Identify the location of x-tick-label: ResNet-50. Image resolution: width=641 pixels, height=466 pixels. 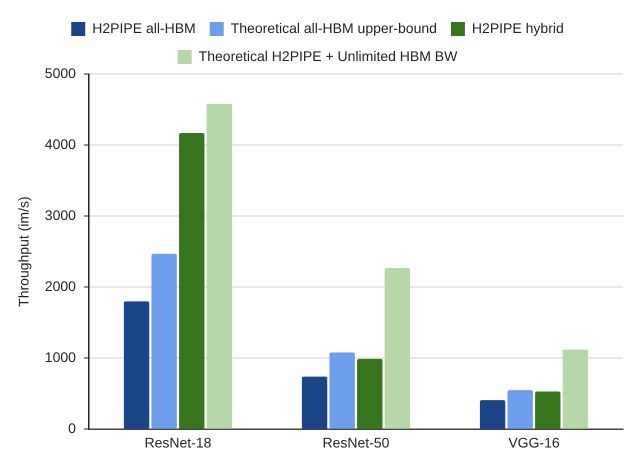
(356, 442).